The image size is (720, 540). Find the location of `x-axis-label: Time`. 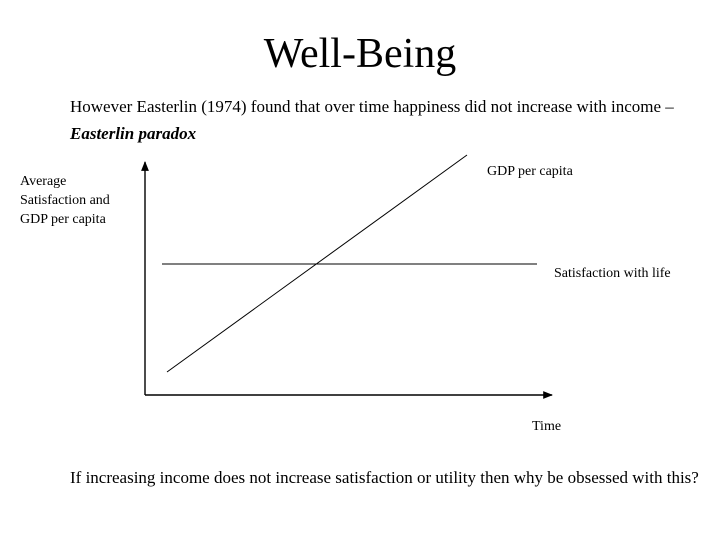

x-axis-label: Time is located at coordinates (547, 426).